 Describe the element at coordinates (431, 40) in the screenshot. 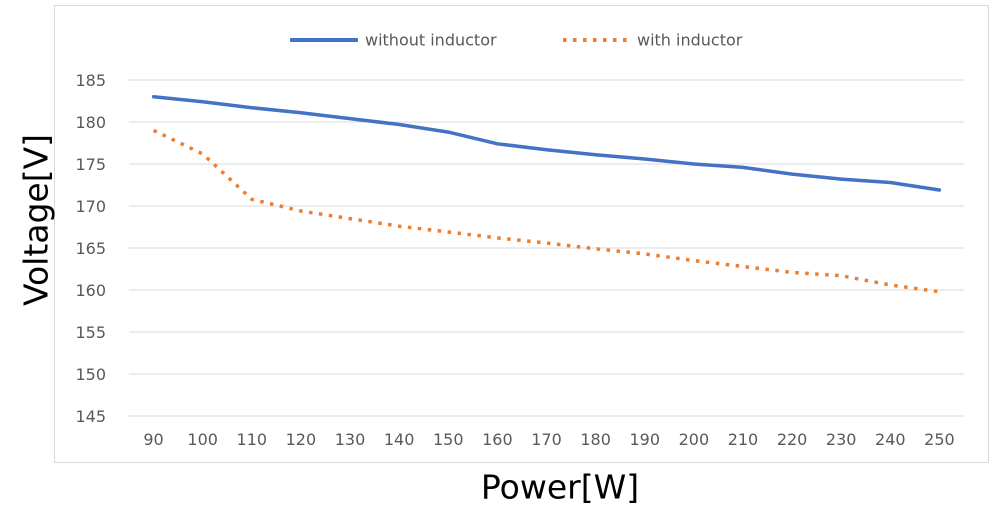

I see `legend-label: without inductor` at that location.